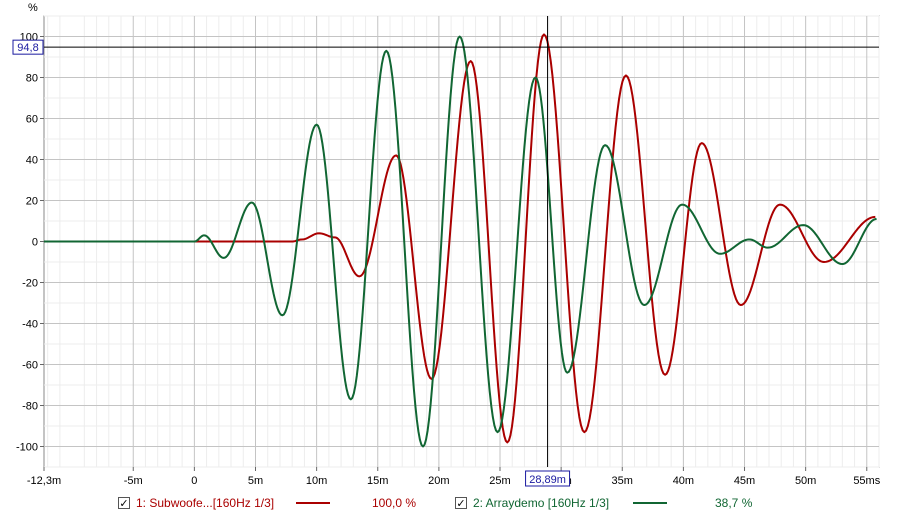 The image size is (900, 519). Describe the element at coordinates (32, 79) in the screenshot. I see `y-tick-label: 80` at that location.